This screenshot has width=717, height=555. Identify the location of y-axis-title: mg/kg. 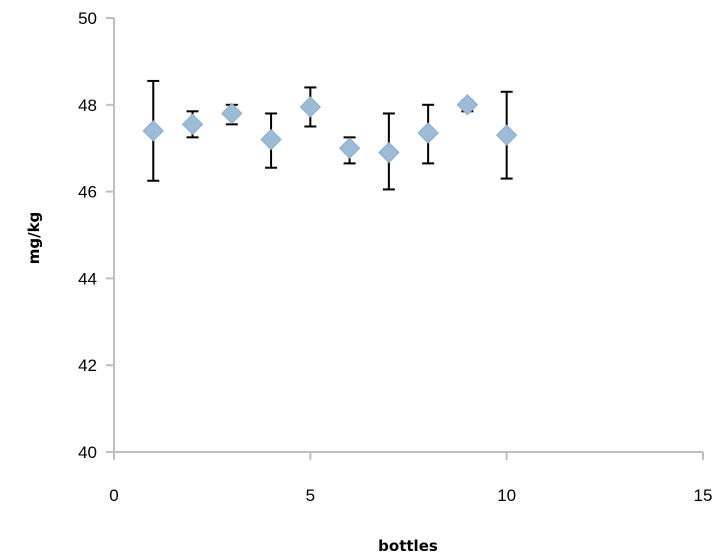
(34, 238).